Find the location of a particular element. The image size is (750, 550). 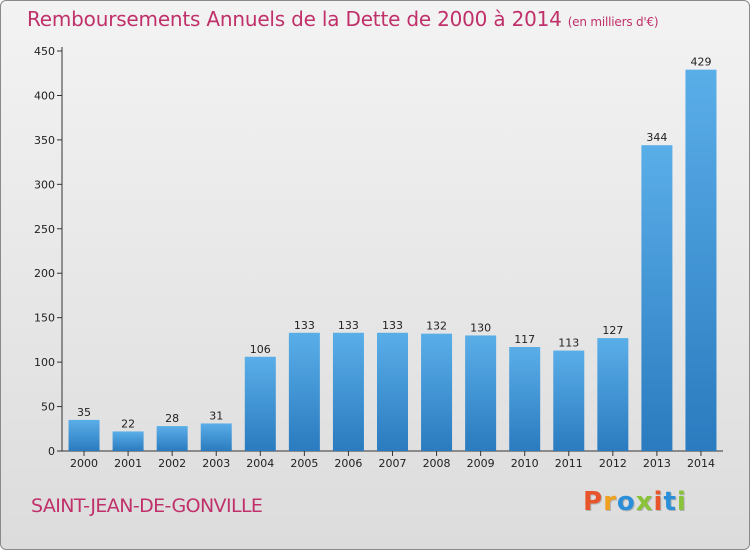

x-tick-label: 2003 is located at coordinates (216, 463).